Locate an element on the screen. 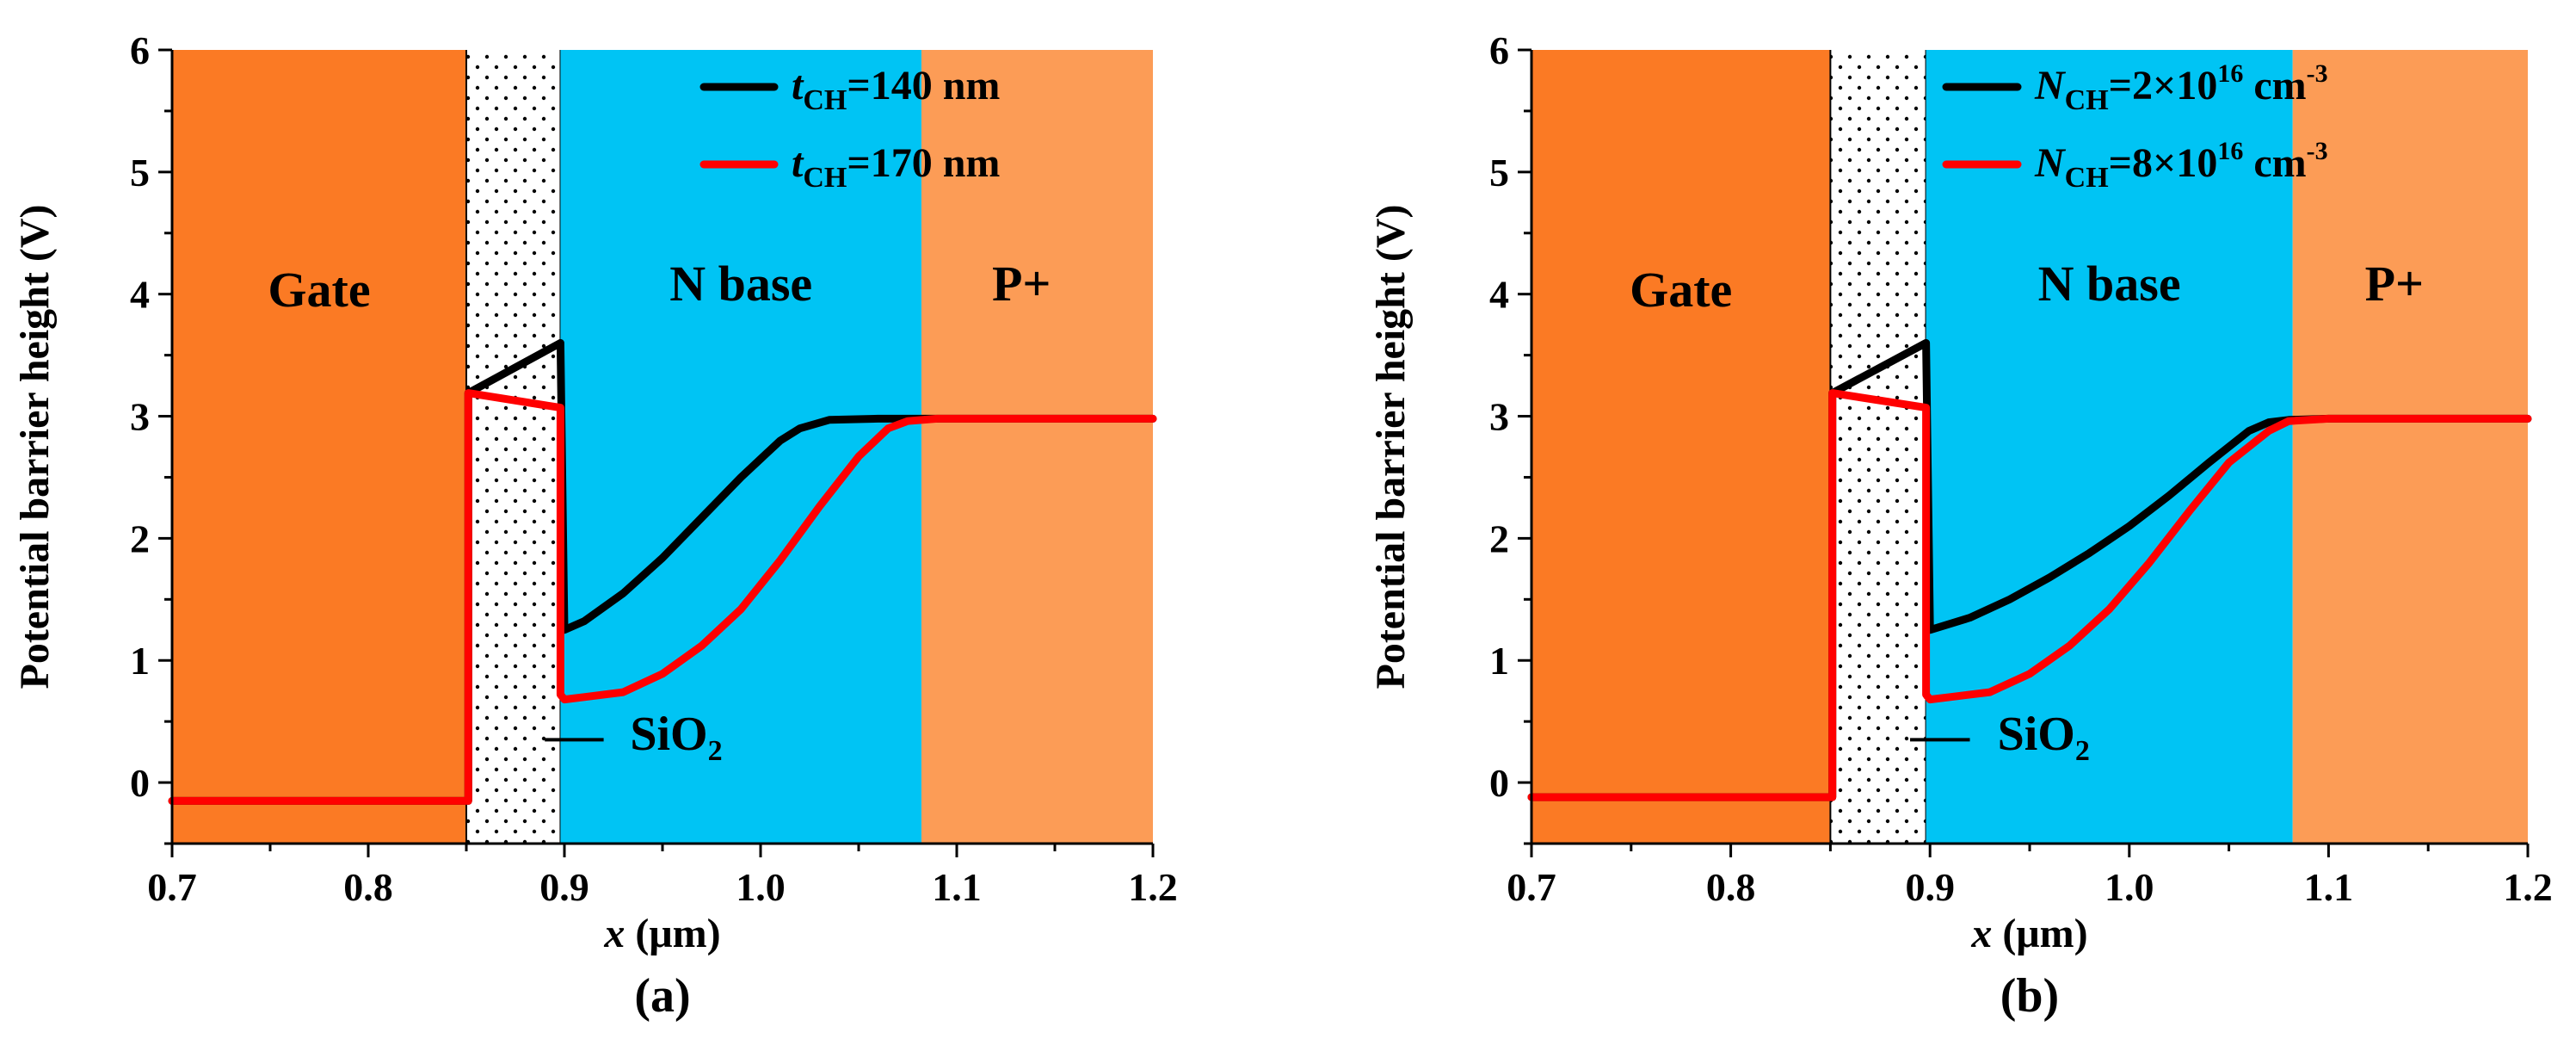  panel-label: (b) is located at coordinates (2030, 996).